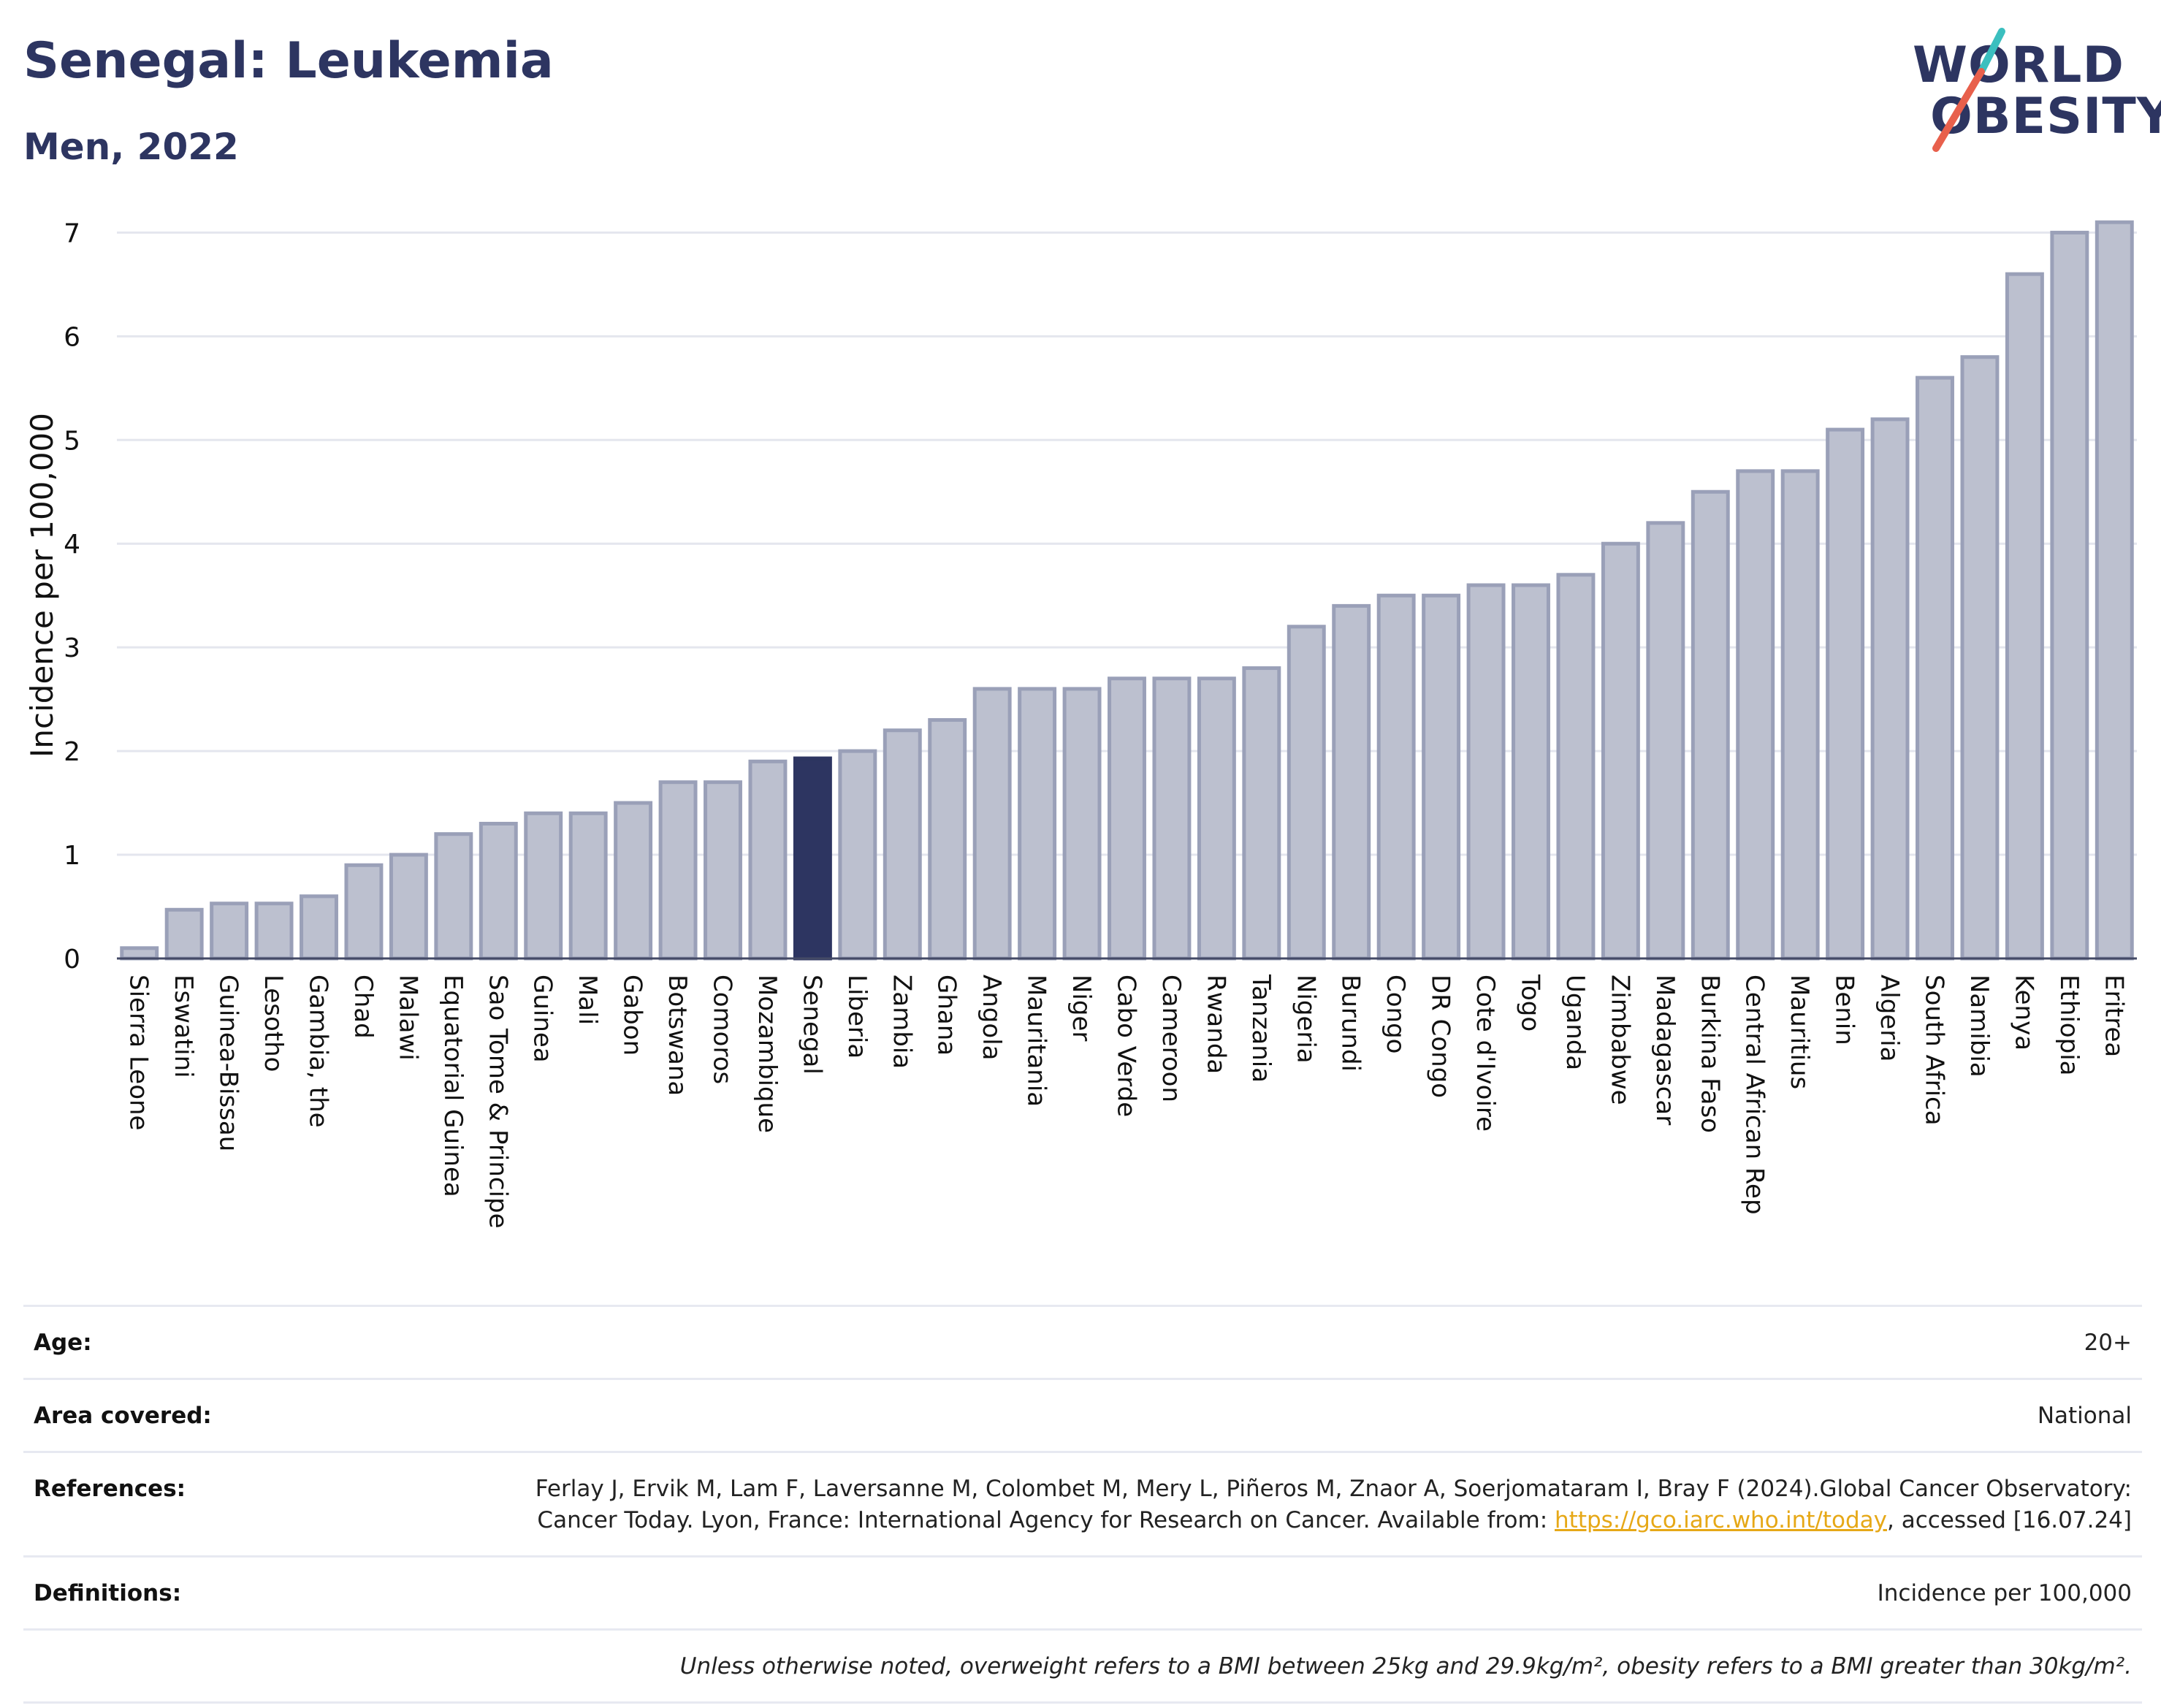 The height and width of the screenshot is (1708, 2161). What do you see at coordinates (228, 1063) in the screenshot?
I see `x-tick-label: Guinea-Bissau` at bounding box center [228, 1063].